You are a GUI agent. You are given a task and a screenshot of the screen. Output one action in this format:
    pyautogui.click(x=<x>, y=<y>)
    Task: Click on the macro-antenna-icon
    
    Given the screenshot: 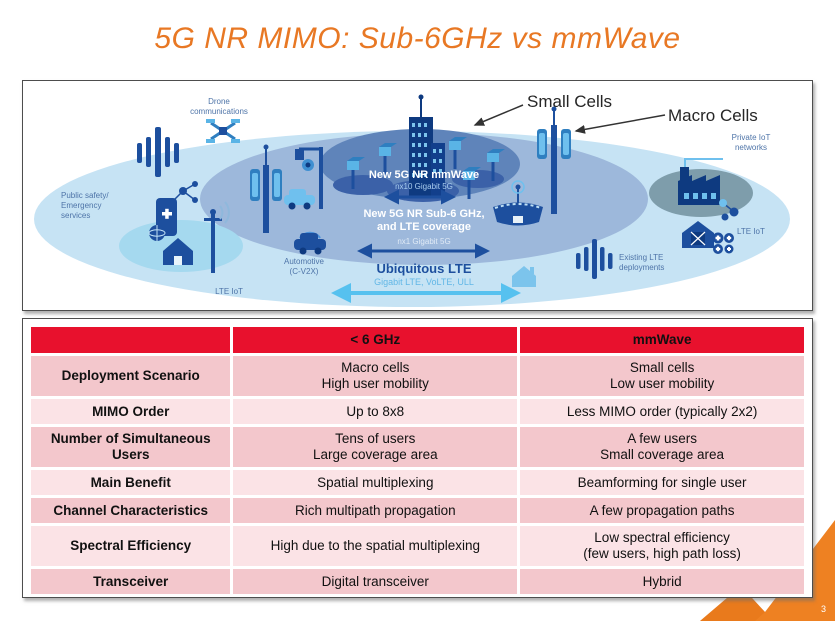 What is the action you would take?
    pyautogui.click(x=158, y=152)
    